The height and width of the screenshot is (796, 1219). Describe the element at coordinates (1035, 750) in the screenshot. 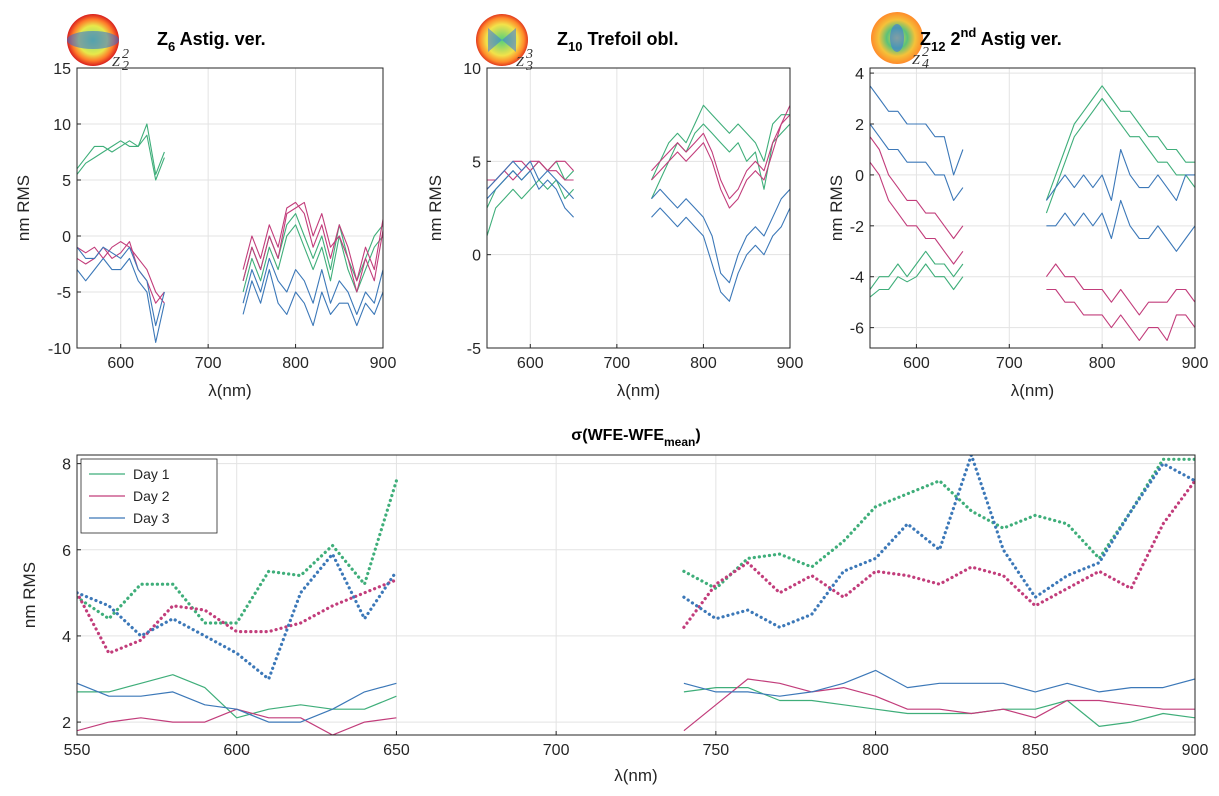

I see `x-tick-label: 850` at that location.